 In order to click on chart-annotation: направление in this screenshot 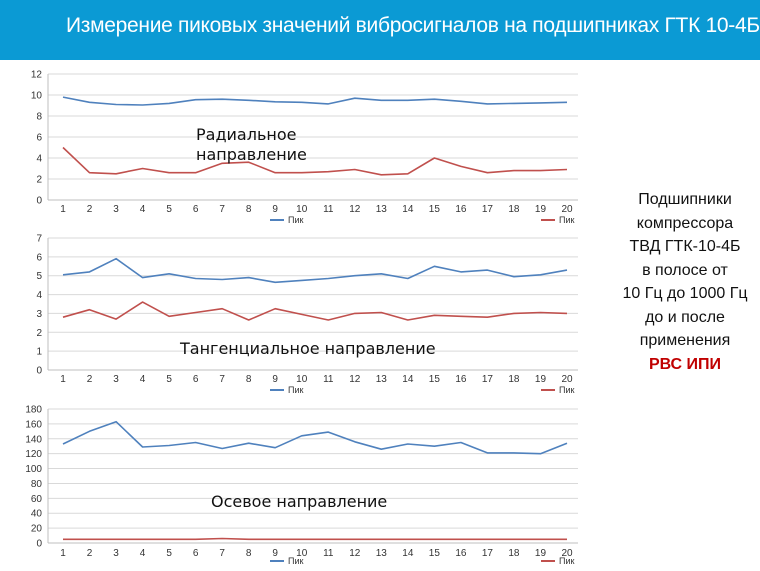, I will do `click(251, 154)`.